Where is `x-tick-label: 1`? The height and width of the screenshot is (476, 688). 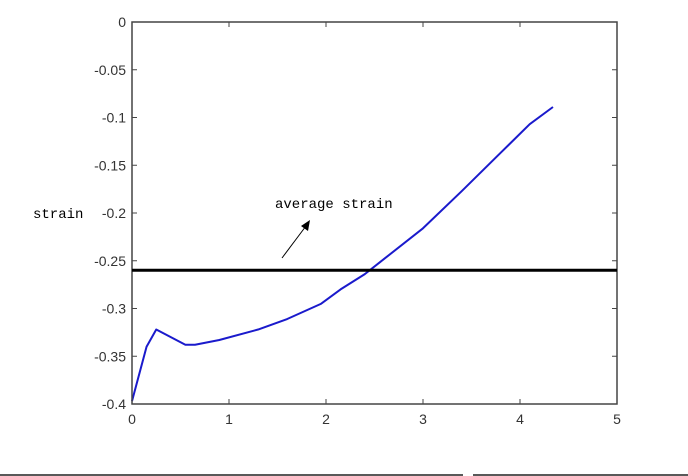 x-tick-label: 1 is located at coordinates (229, 419).